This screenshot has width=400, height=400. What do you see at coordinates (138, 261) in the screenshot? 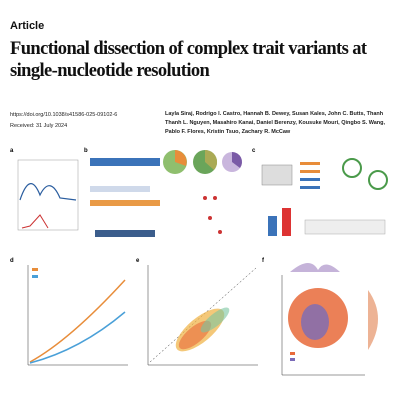
I see `panel-label: e` at bounding box center [138, 261].